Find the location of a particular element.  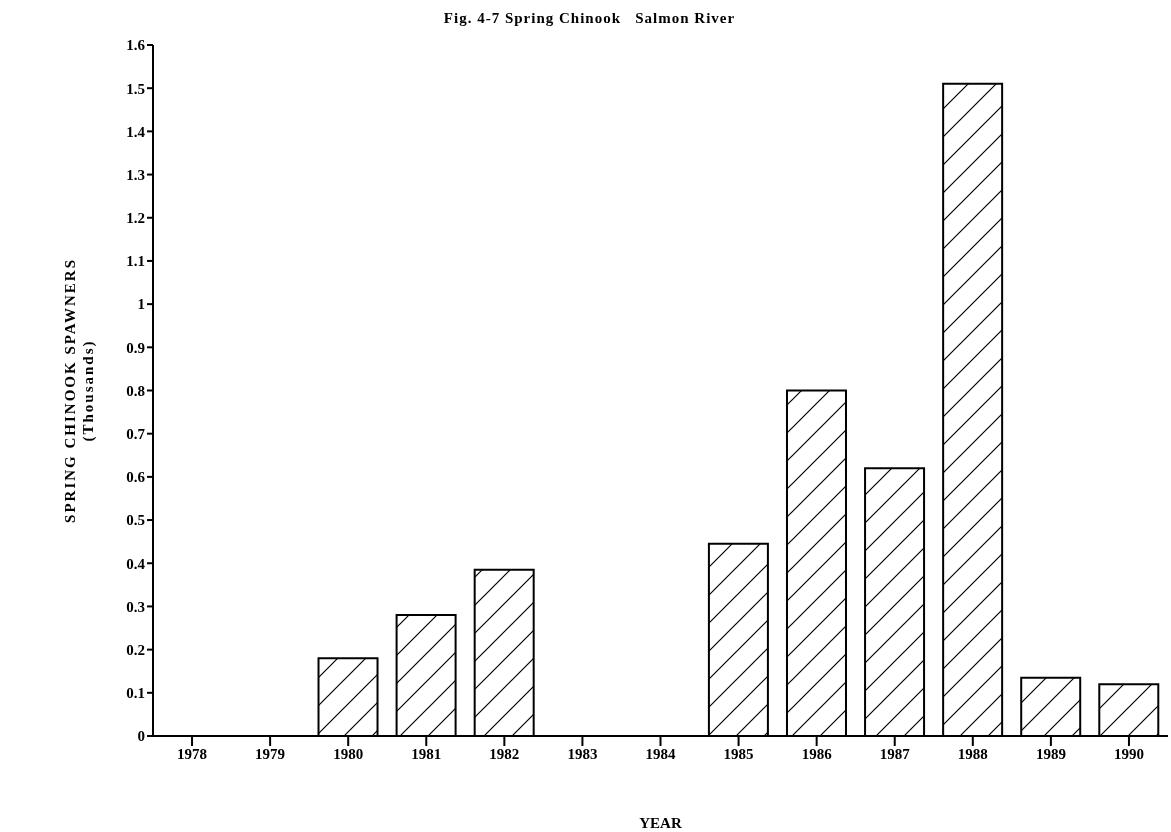

x-tick-label: 1986 is located at coordinates (817, 753).